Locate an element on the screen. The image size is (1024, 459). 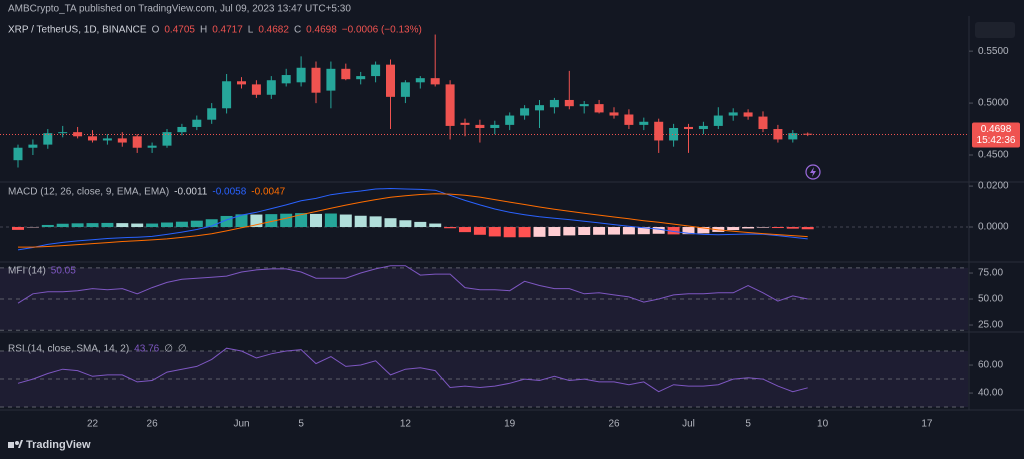
alert-icon is located at coordinates (813, 172).